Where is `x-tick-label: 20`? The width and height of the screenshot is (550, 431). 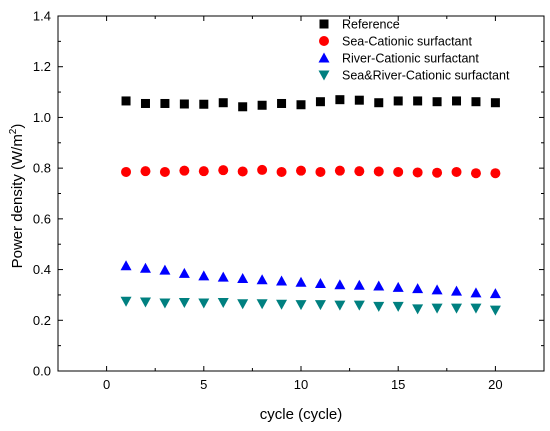 x-tick-label: 20 is located at coordinates (495, 384).